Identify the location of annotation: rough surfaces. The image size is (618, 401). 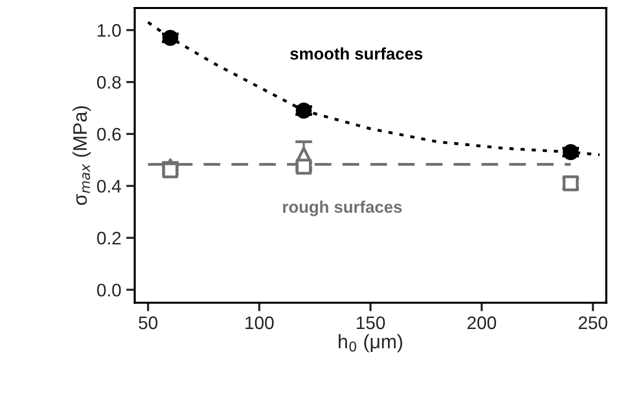
(342, 208).